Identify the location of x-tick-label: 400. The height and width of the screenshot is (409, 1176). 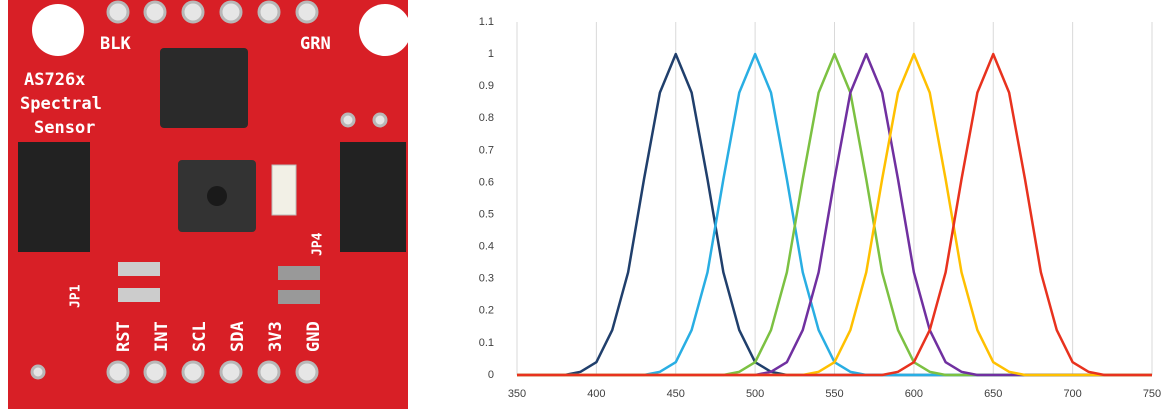
(596, 394).